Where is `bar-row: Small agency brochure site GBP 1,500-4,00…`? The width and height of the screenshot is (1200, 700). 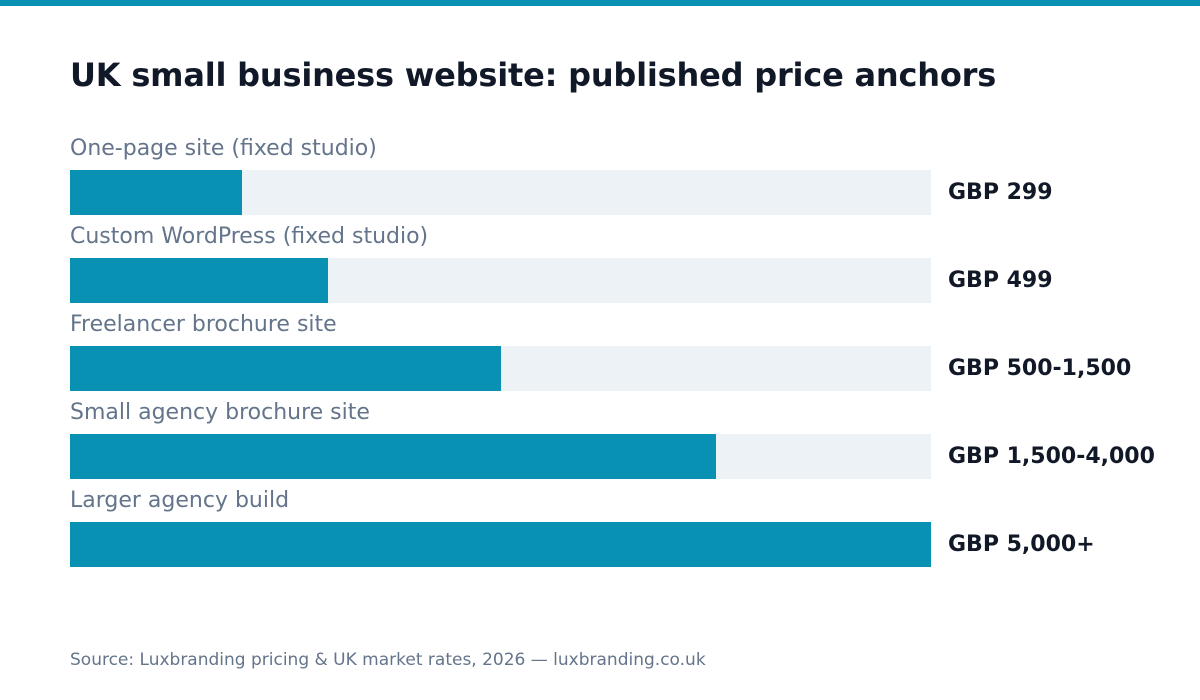 bar-row: Small agency brochure site GBP 1,500-4,00… is located at coordinates (600, 442).